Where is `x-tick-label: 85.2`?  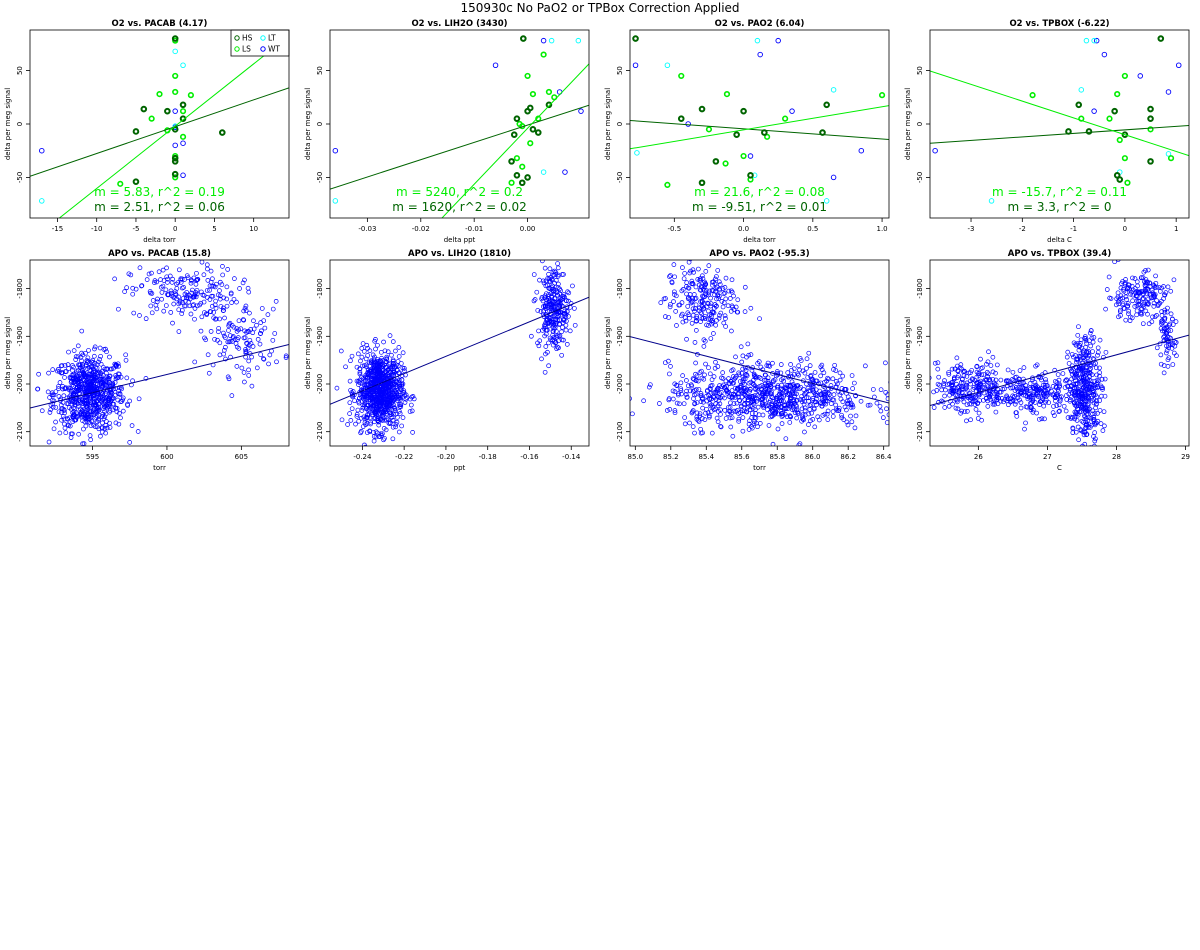 x-tick-label: 85.2 is located at coordinates (671, 457).